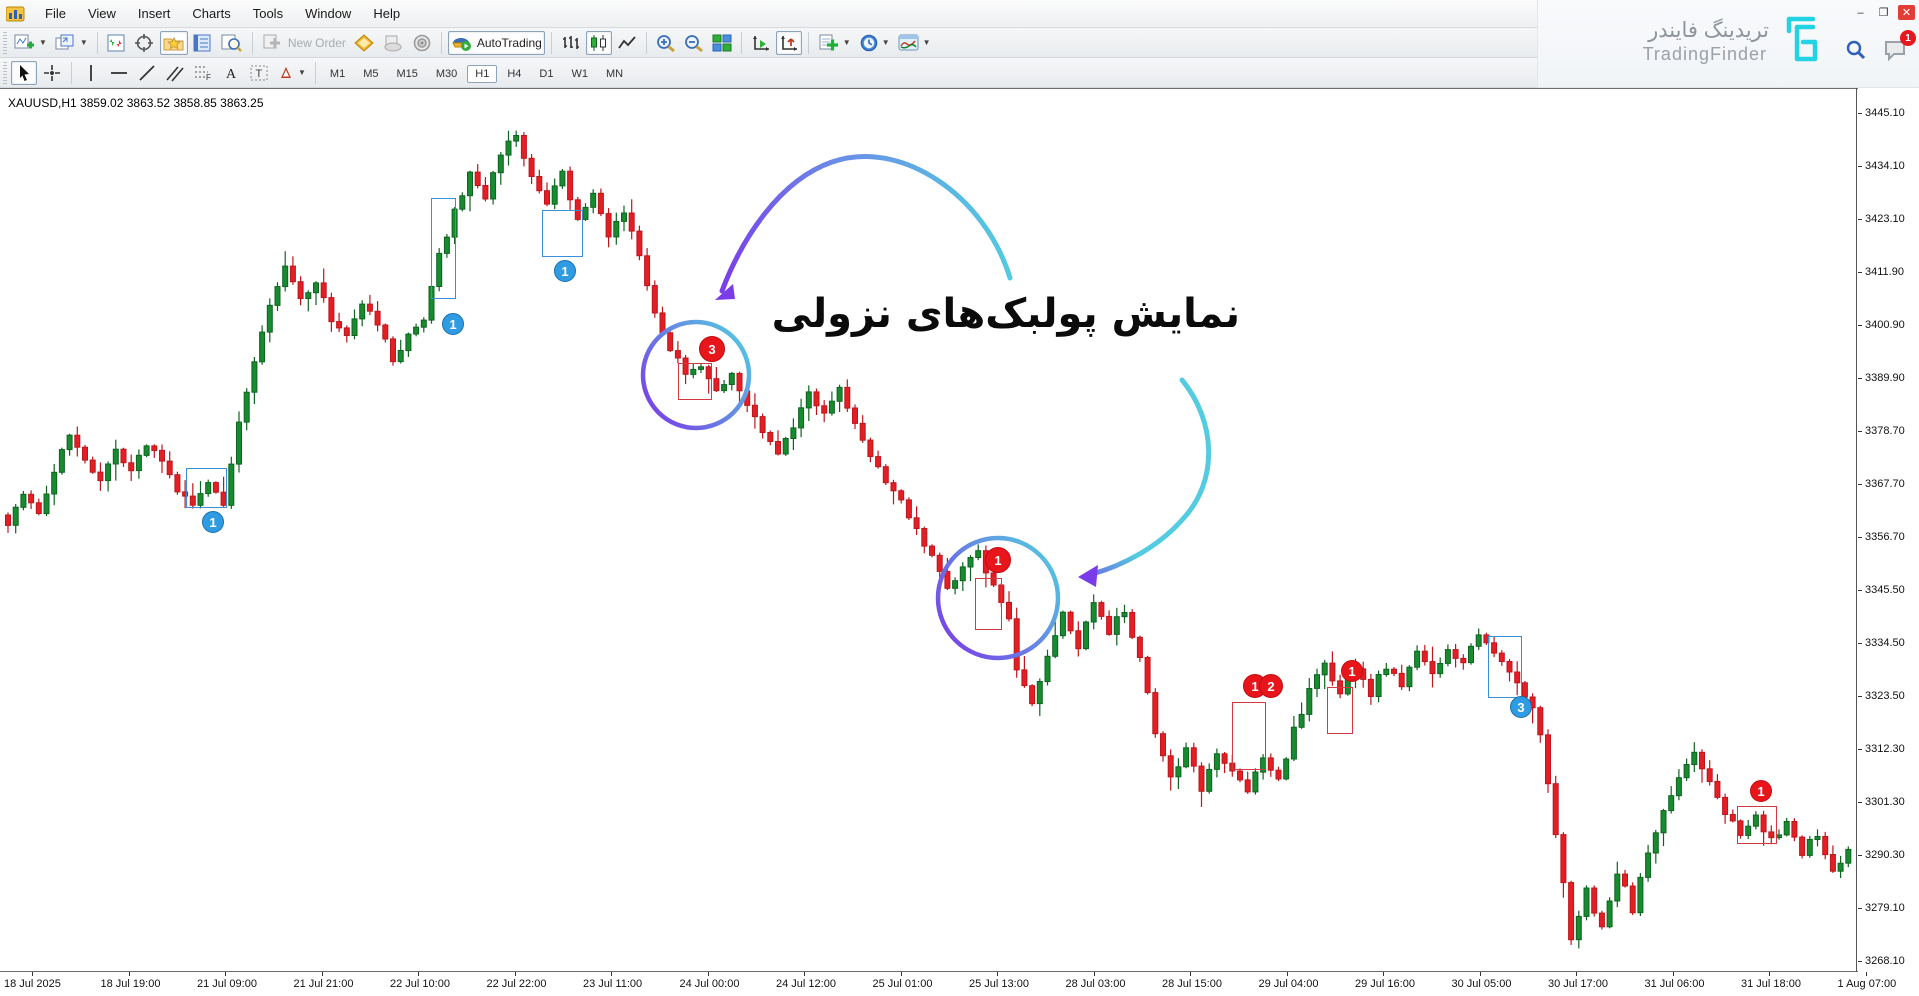  I want to click on price-axis-label: 3268.10, so click(1885, 961).